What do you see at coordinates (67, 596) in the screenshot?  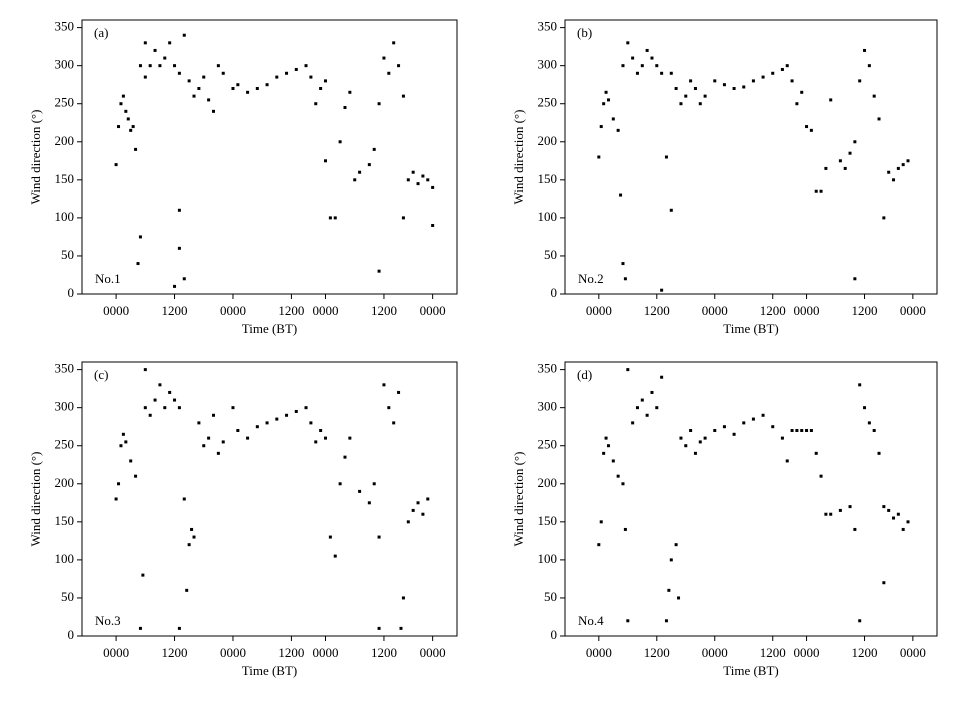 I see `y-tick-label: 50` at bounding box center [67, 596].